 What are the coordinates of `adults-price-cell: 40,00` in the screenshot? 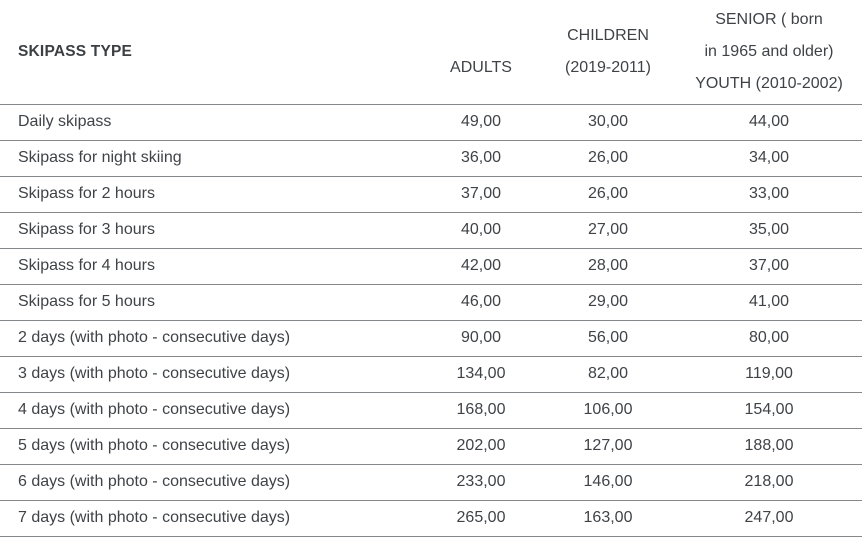 It's located at (481, 230).